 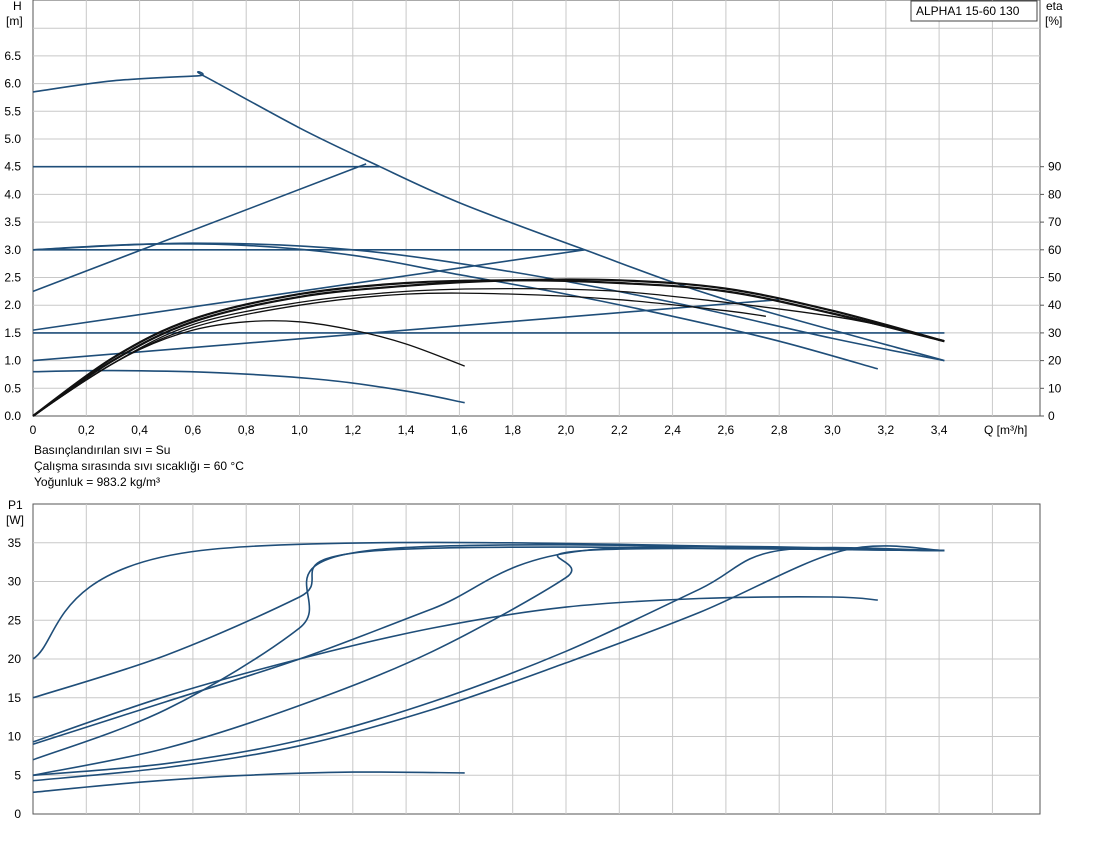 I want to click on pump-title: ALPHA1 15-60 130, so click(x=968, y=11).